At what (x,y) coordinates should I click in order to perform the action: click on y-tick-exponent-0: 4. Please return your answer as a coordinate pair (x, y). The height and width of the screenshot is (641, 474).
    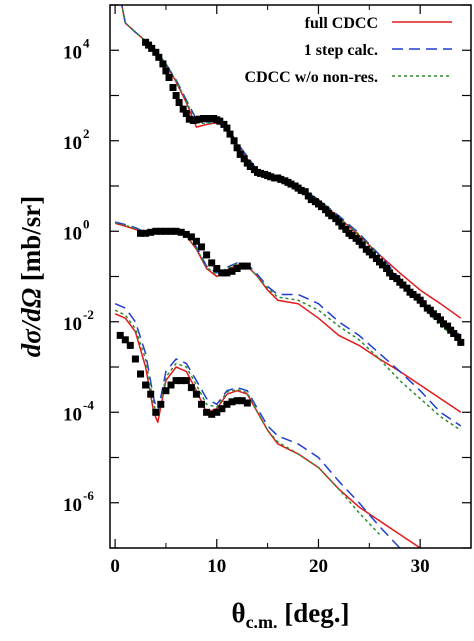
    Looking at the image, I should click on (86, 42).